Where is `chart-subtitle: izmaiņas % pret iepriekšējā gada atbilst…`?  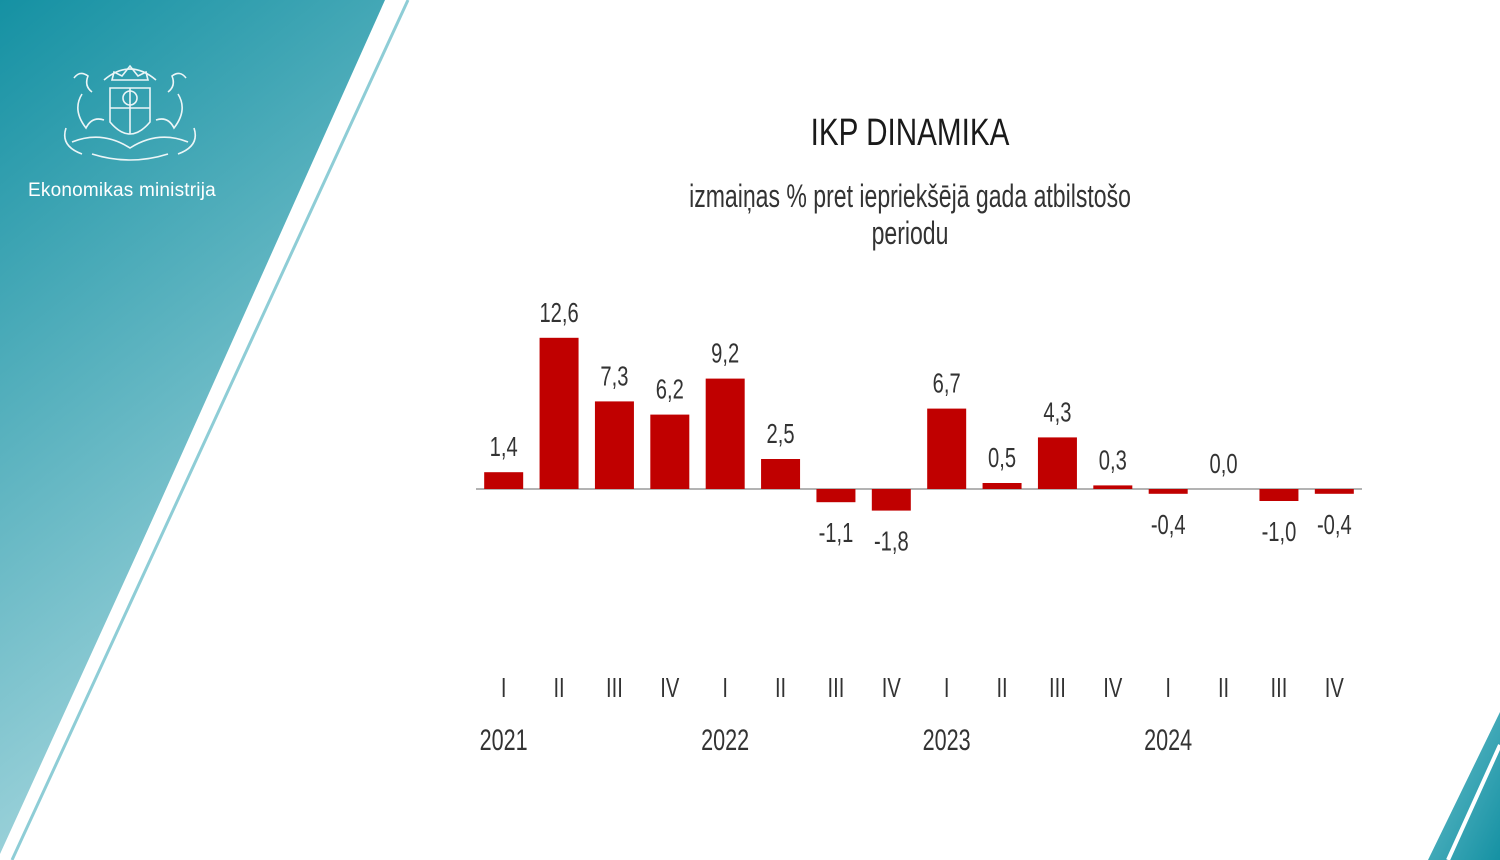
chart-subtitle: izmaiņas % pret iepriekšējā gada atbilst… is located at coordinates (910, 214).